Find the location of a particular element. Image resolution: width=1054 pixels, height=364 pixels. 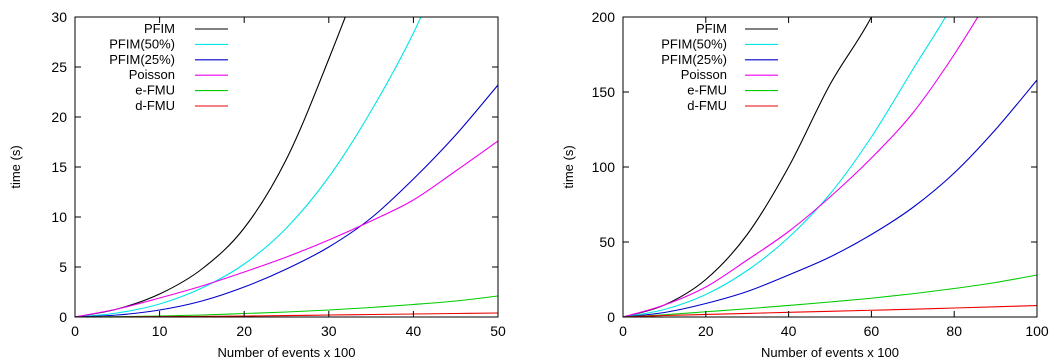

y-tick-label: 10 is located at coordinates (59, 217).